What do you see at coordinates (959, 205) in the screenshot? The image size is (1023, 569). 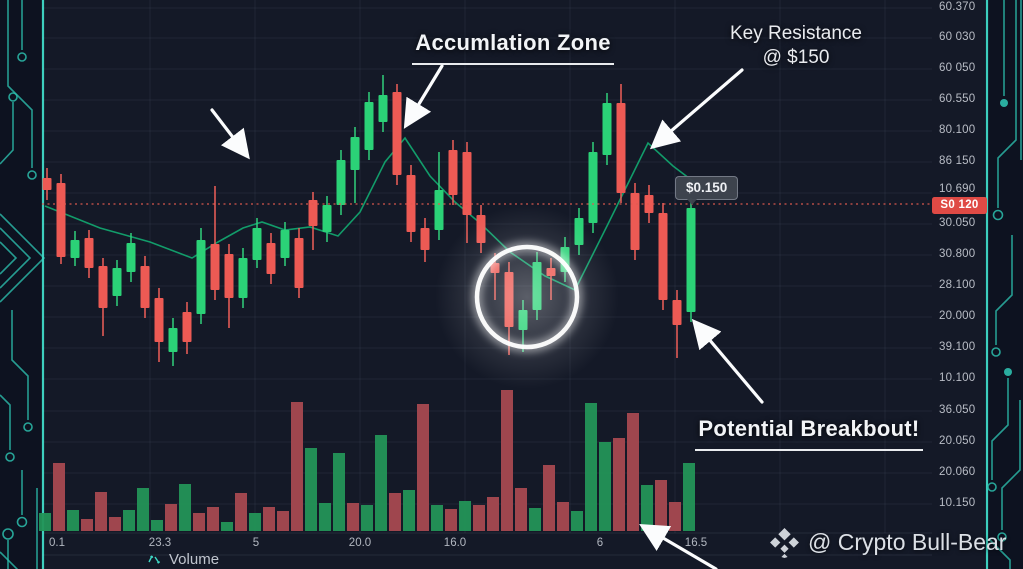 I see `last-price-tag: S0 120` at bounding box center [959, 205].